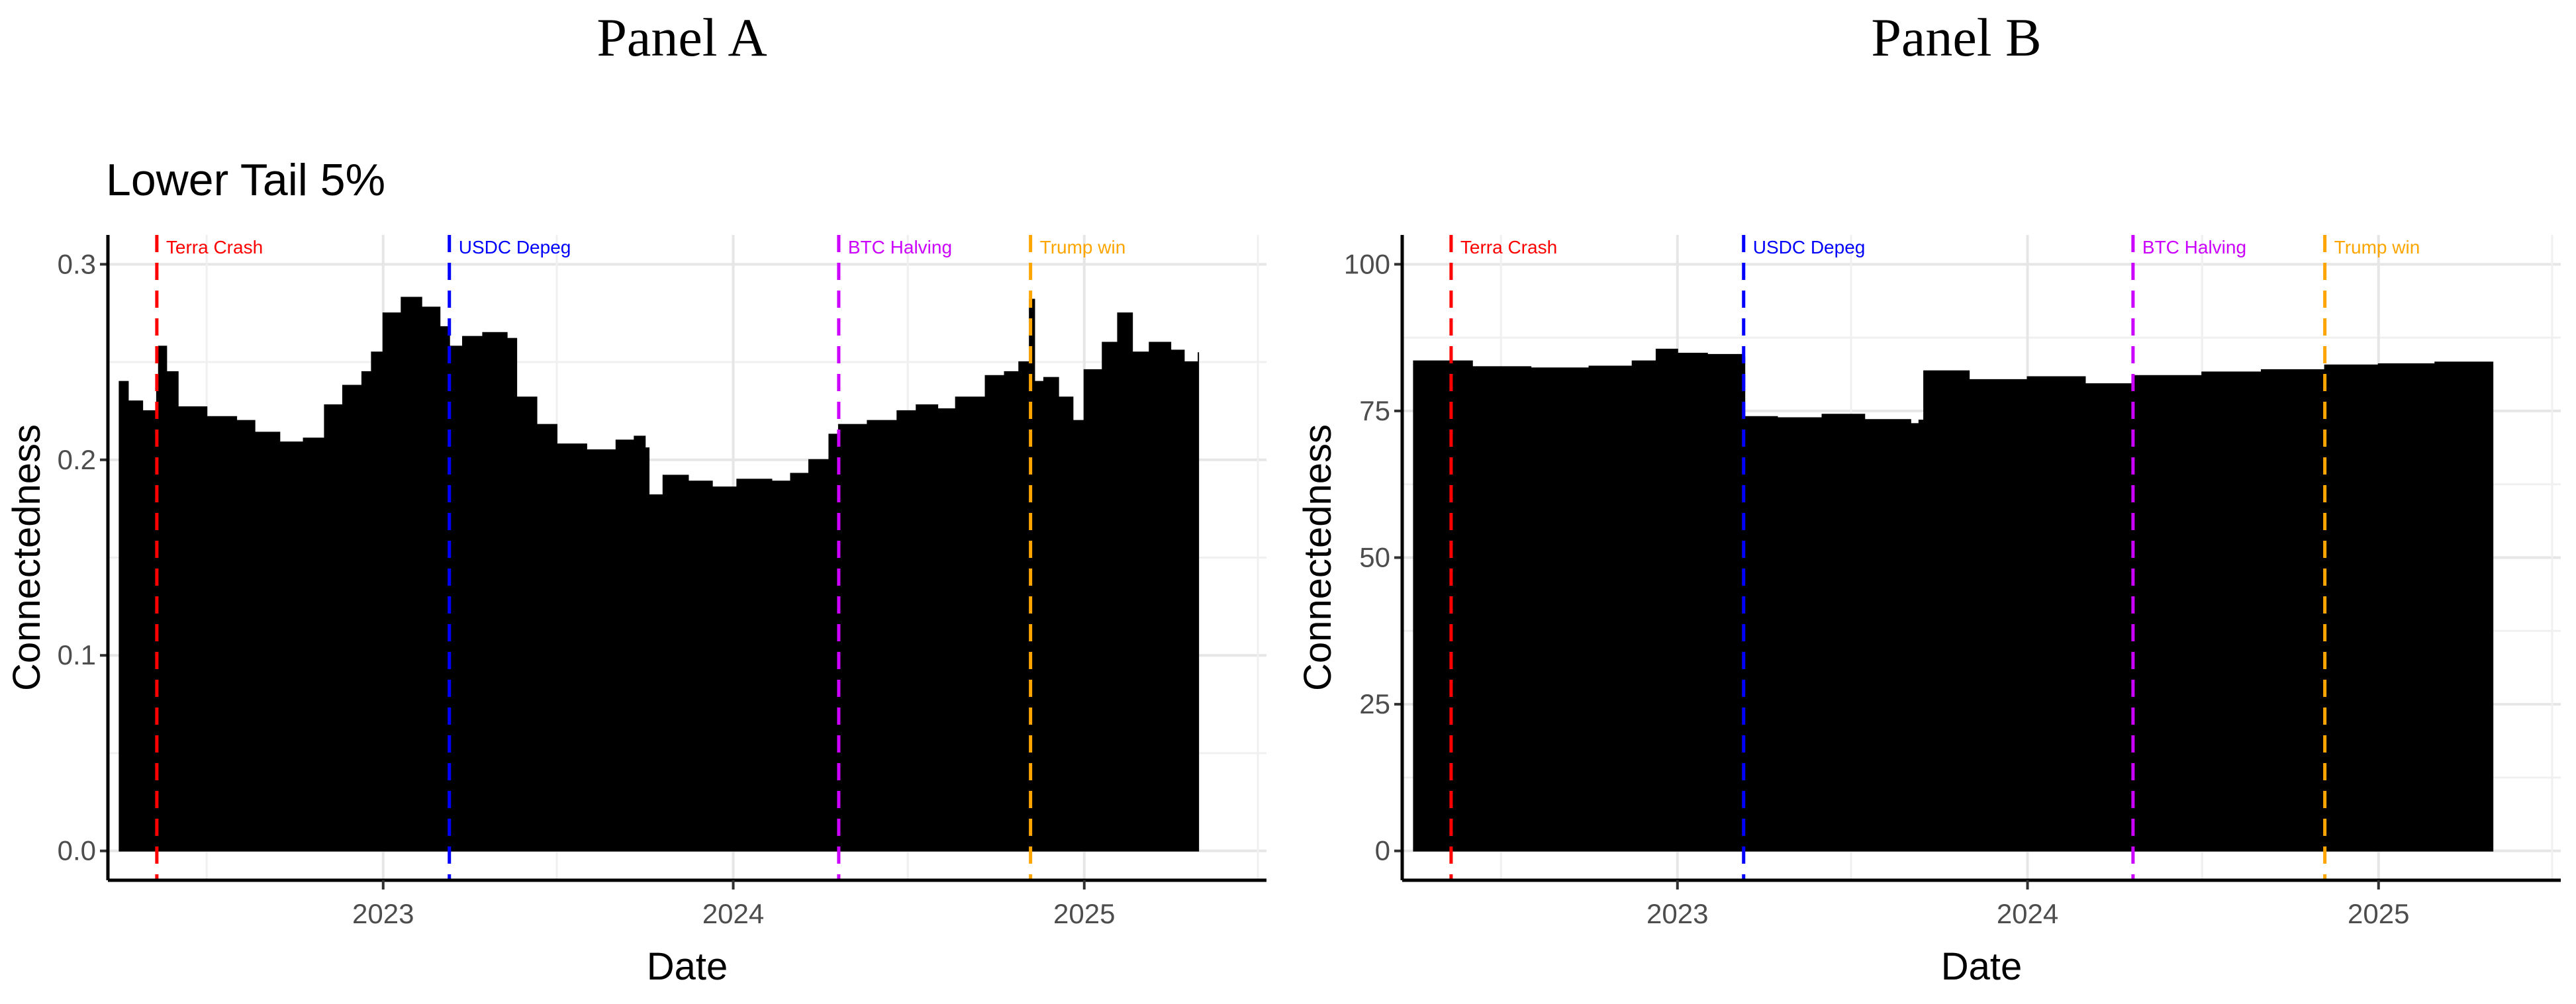 The height and width of the screenshot is (1004, 2576). What do you see at coordinates (1382, 850) in the screenshot?
I see `y-tick-label: 0` at bounding box center [1382, 850].